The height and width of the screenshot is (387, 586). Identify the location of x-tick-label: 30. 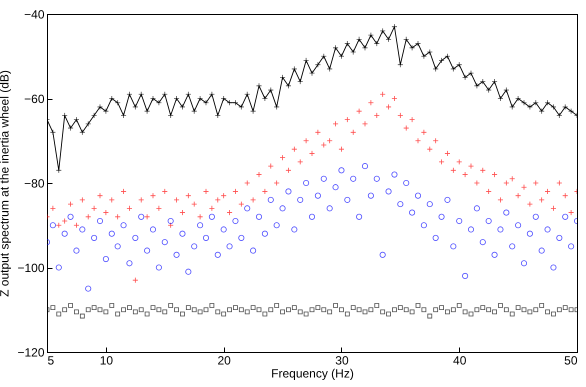
(342, 361).